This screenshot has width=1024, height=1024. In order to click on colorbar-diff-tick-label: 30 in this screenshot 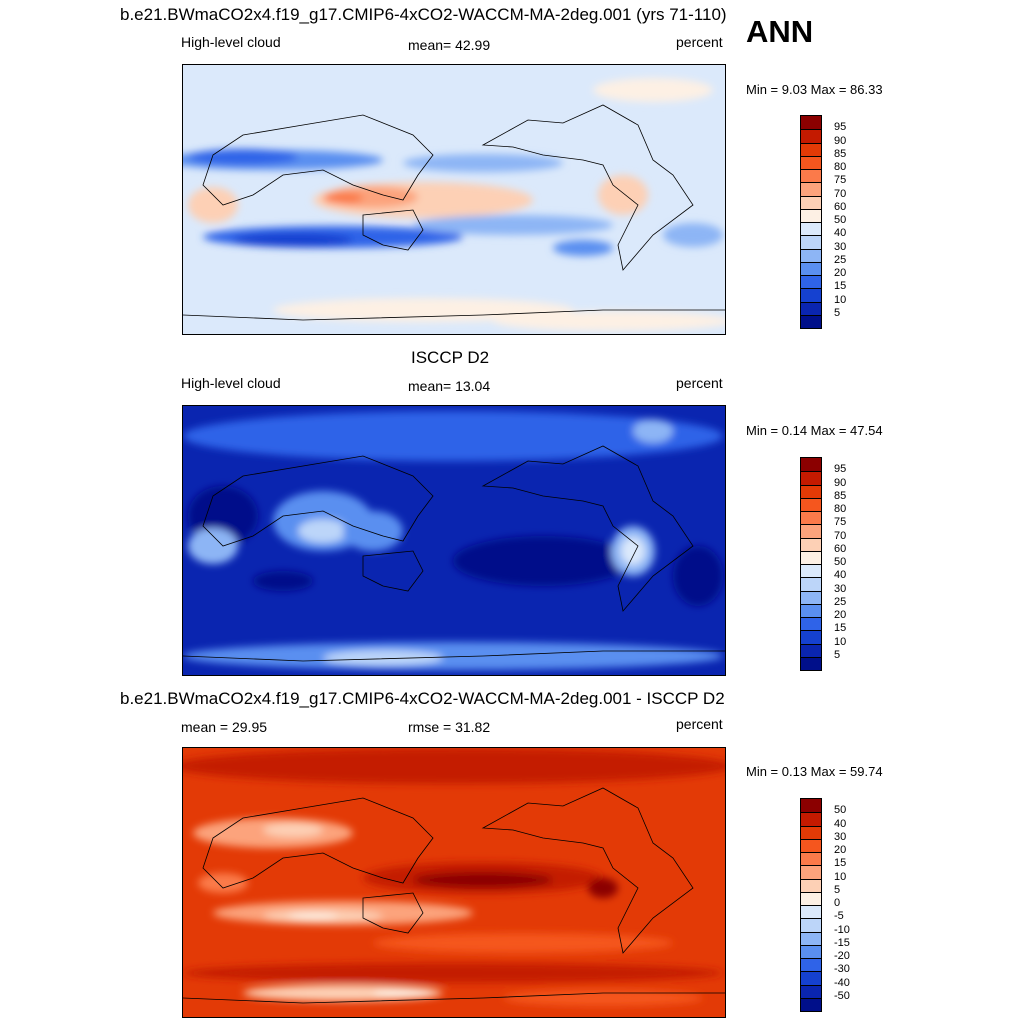, I will do `click(840, 836)`.